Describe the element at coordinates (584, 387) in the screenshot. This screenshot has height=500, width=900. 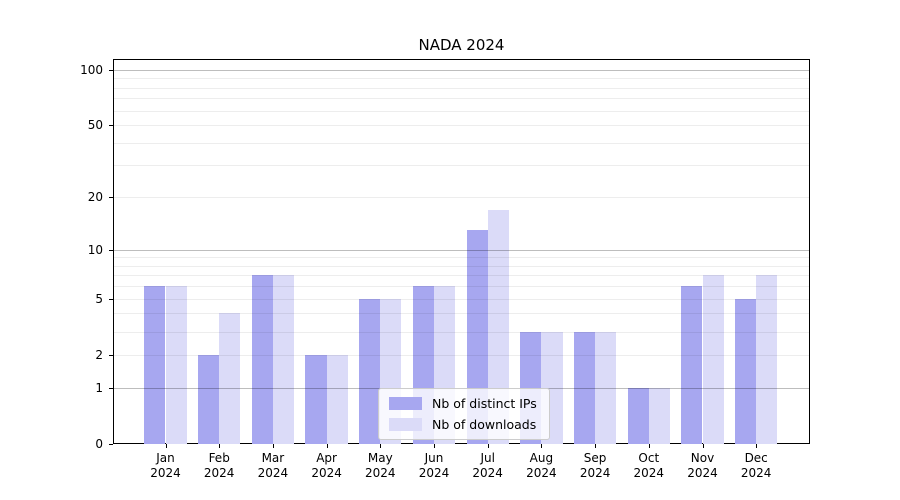
I see `bar-nb-of-distinct-ips-sep` at that location.